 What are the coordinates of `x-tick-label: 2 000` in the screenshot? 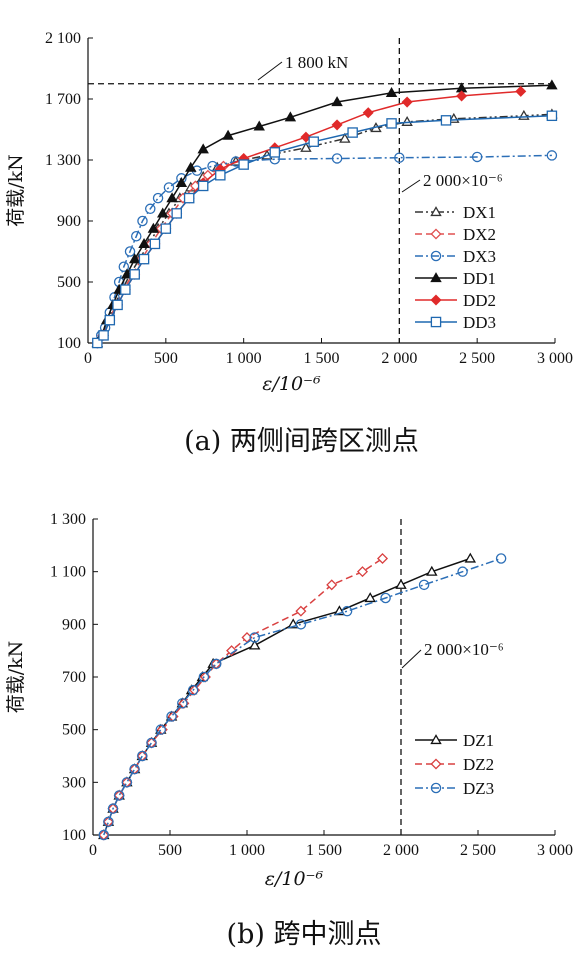 It's located at (399, 358).